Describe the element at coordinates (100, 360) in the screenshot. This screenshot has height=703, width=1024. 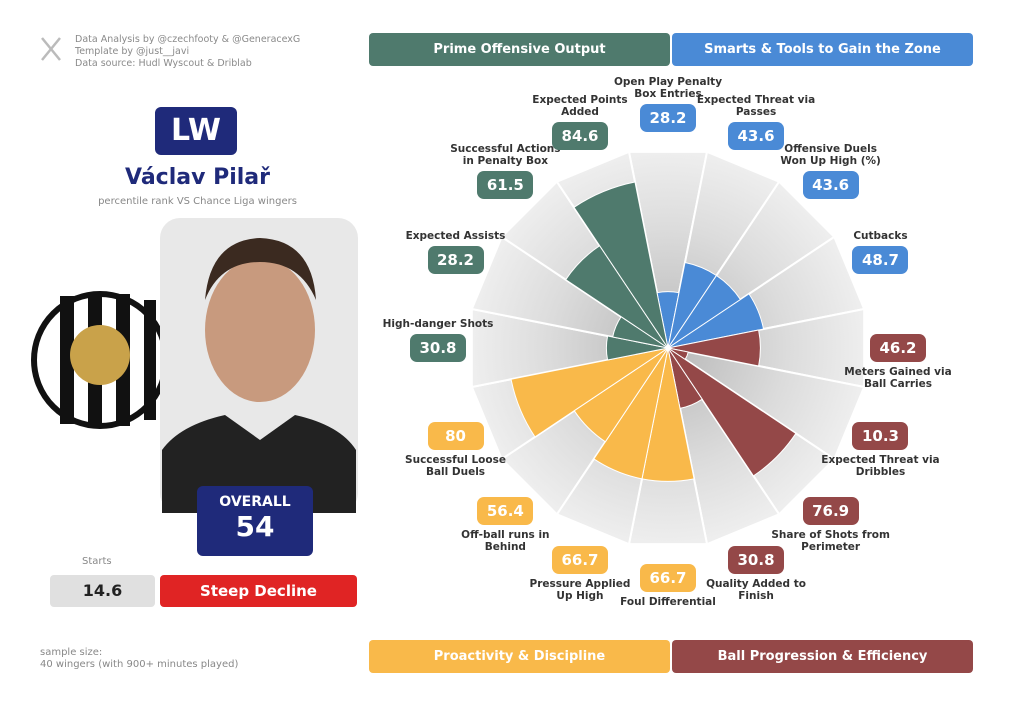
I see `club-logo` at that location.